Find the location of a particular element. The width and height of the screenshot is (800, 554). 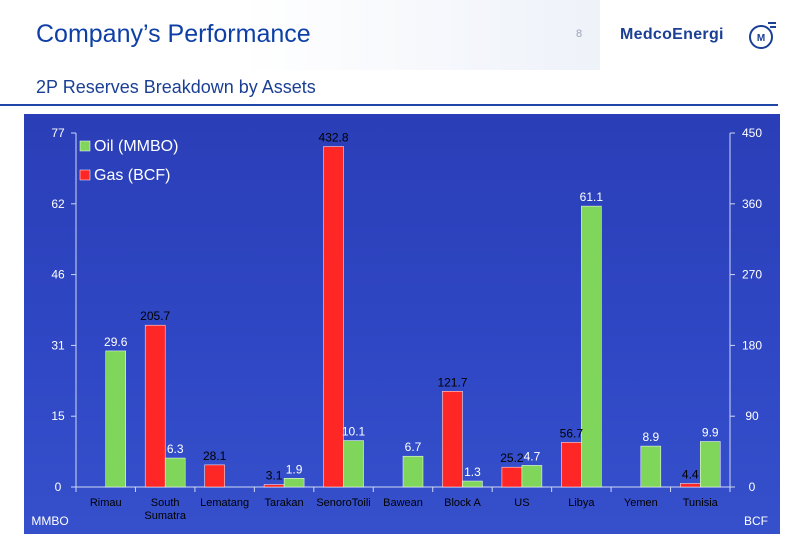

chart-legend: Oil (MMBO) Gas (BCF) is located at coordinates (128, 161).